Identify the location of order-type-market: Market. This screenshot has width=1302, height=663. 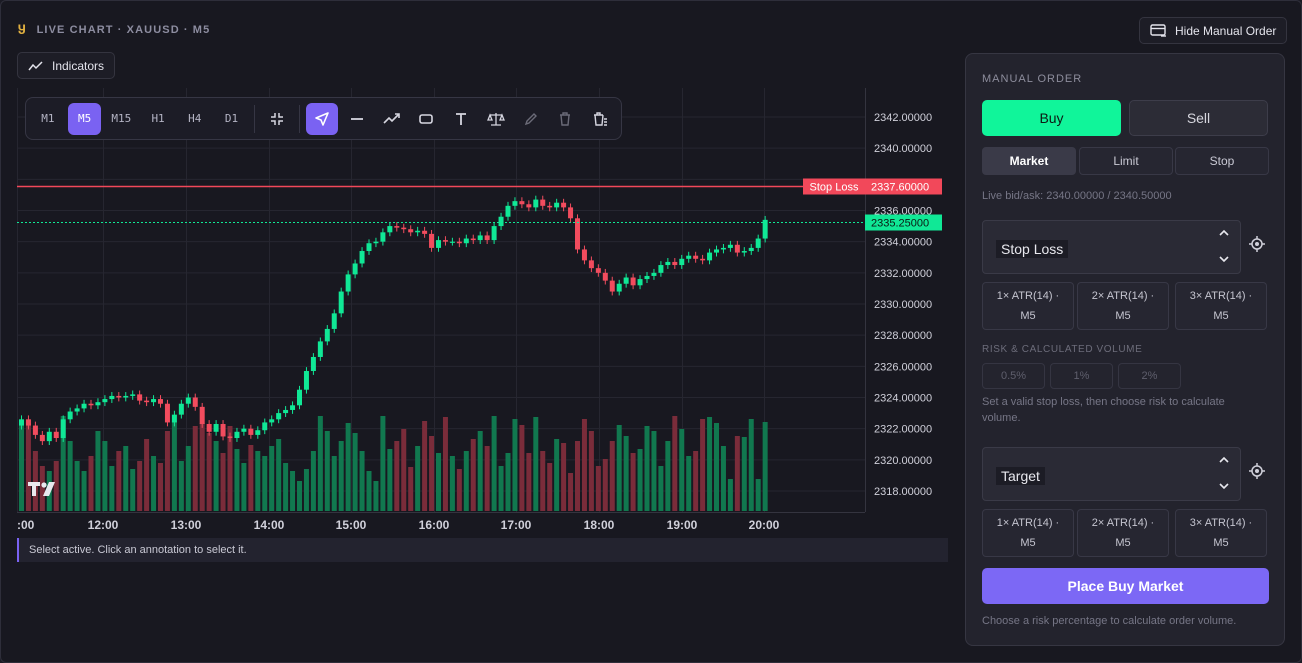
(1029, 161).